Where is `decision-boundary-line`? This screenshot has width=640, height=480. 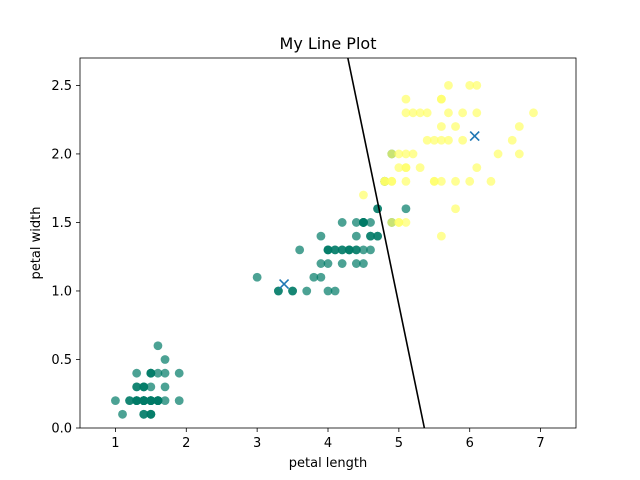 decision-boundary-line is located at coordinates (386, 243).